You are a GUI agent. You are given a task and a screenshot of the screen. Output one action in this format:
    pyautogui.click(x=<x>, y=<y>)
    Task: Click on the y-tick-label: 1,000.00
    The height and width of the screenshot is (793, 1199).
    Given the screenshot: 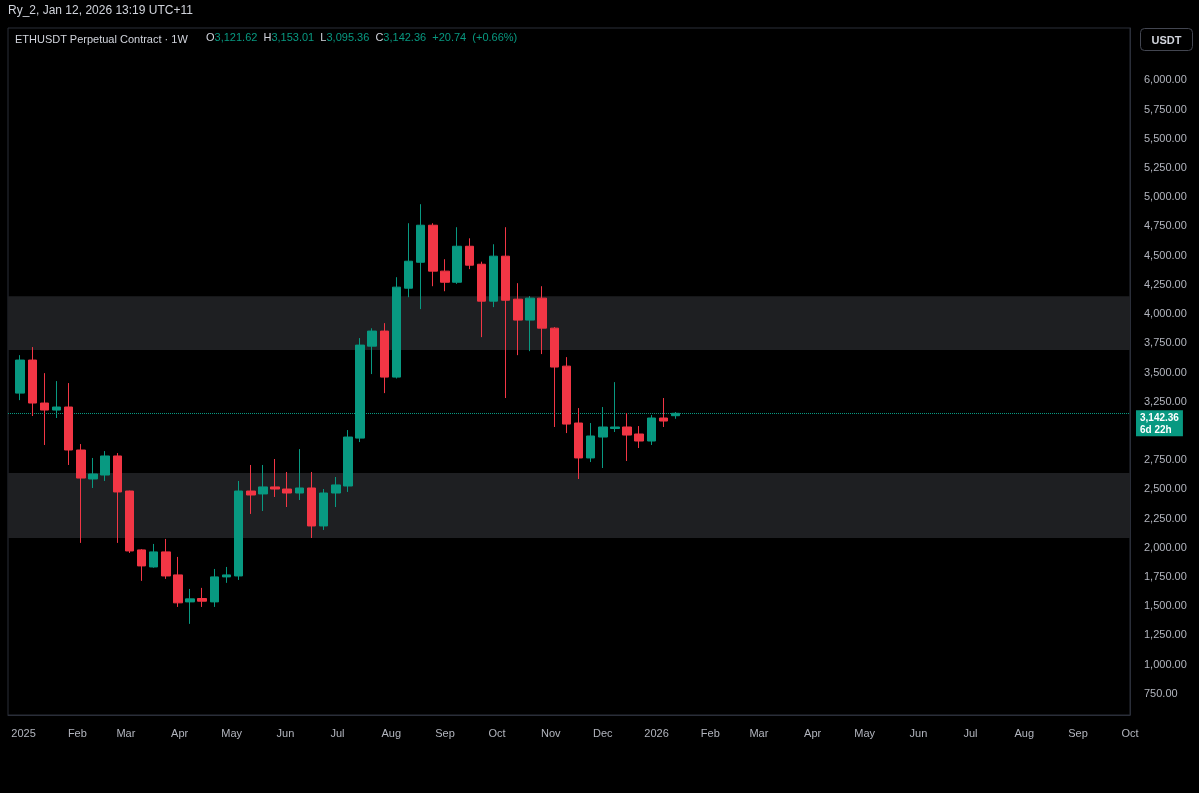 What is the action you would take?
    pyautogui.click(x=1165, y=663)
    